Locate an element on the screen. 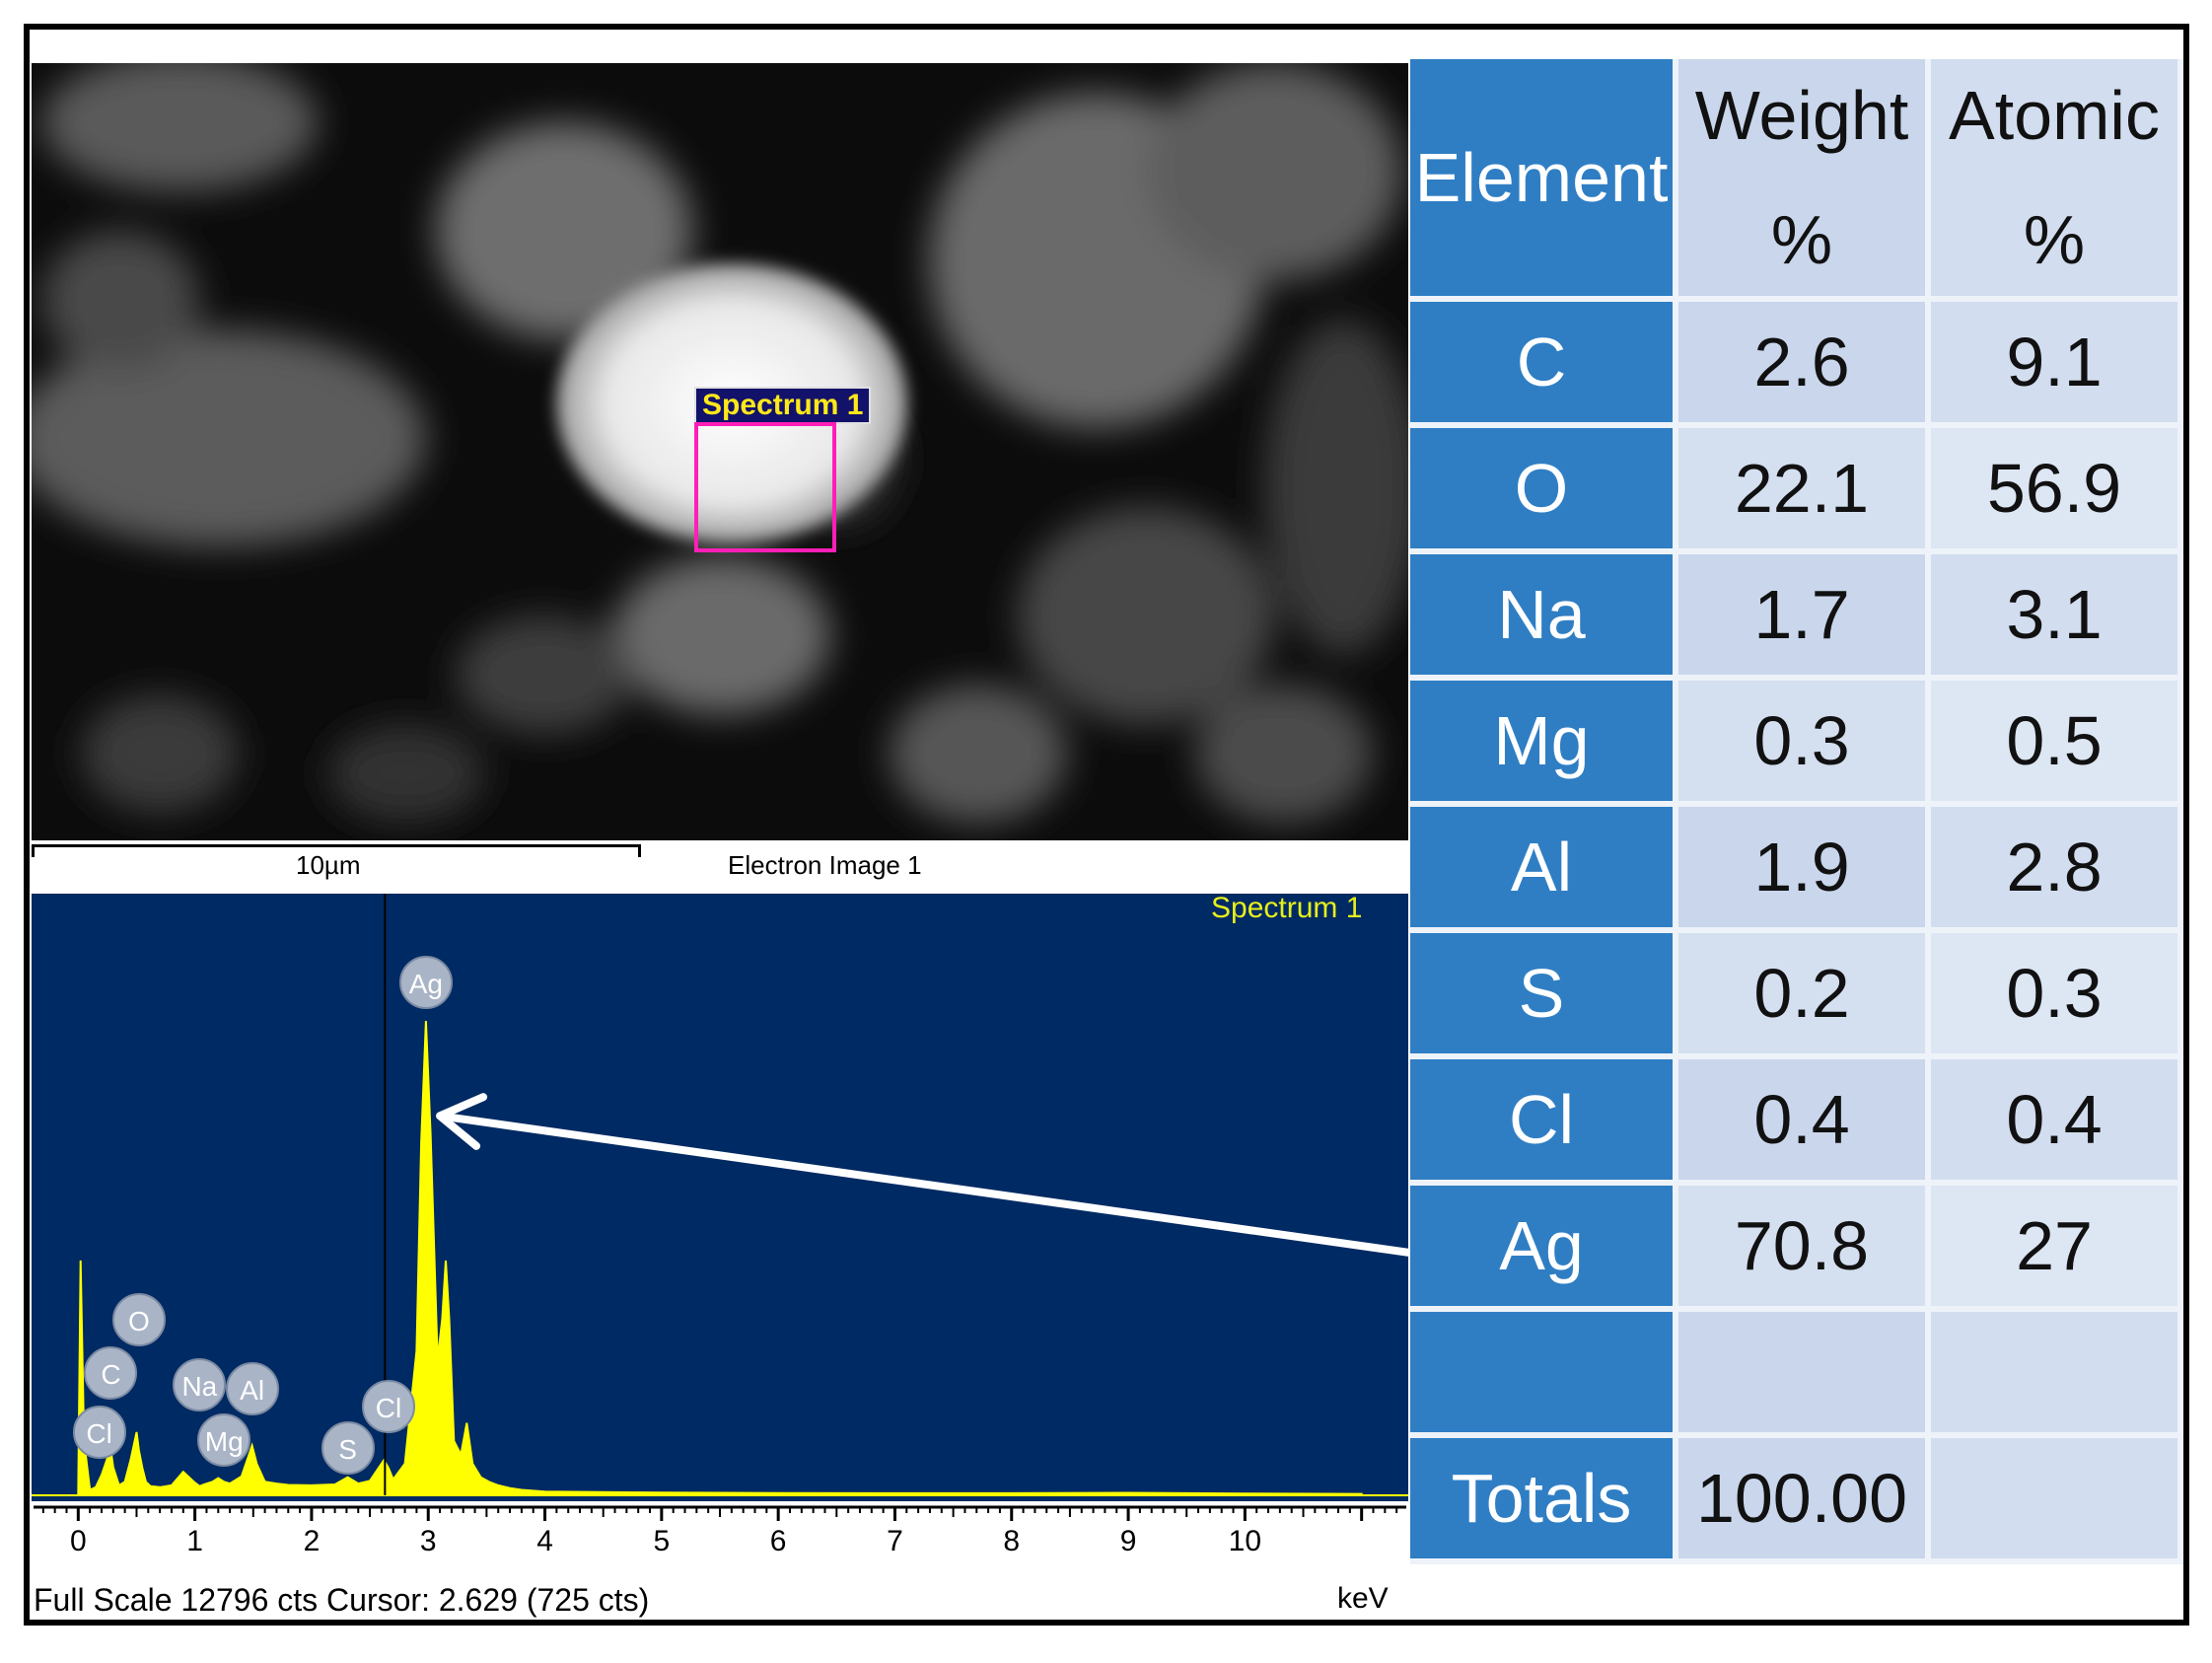 This screenshot has height=1663, width=2212. header-element: Element is located at coordinates (1544, 180).